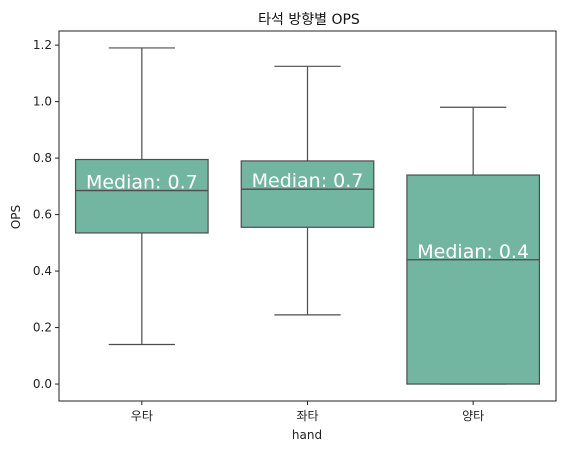 Image resolution: width=565 pixels, height=452 pixels. What do you see at coordinates (473, 252) in the screenshot?
I see `median-label: Median: 0.4` at bounding box center [473, 252].